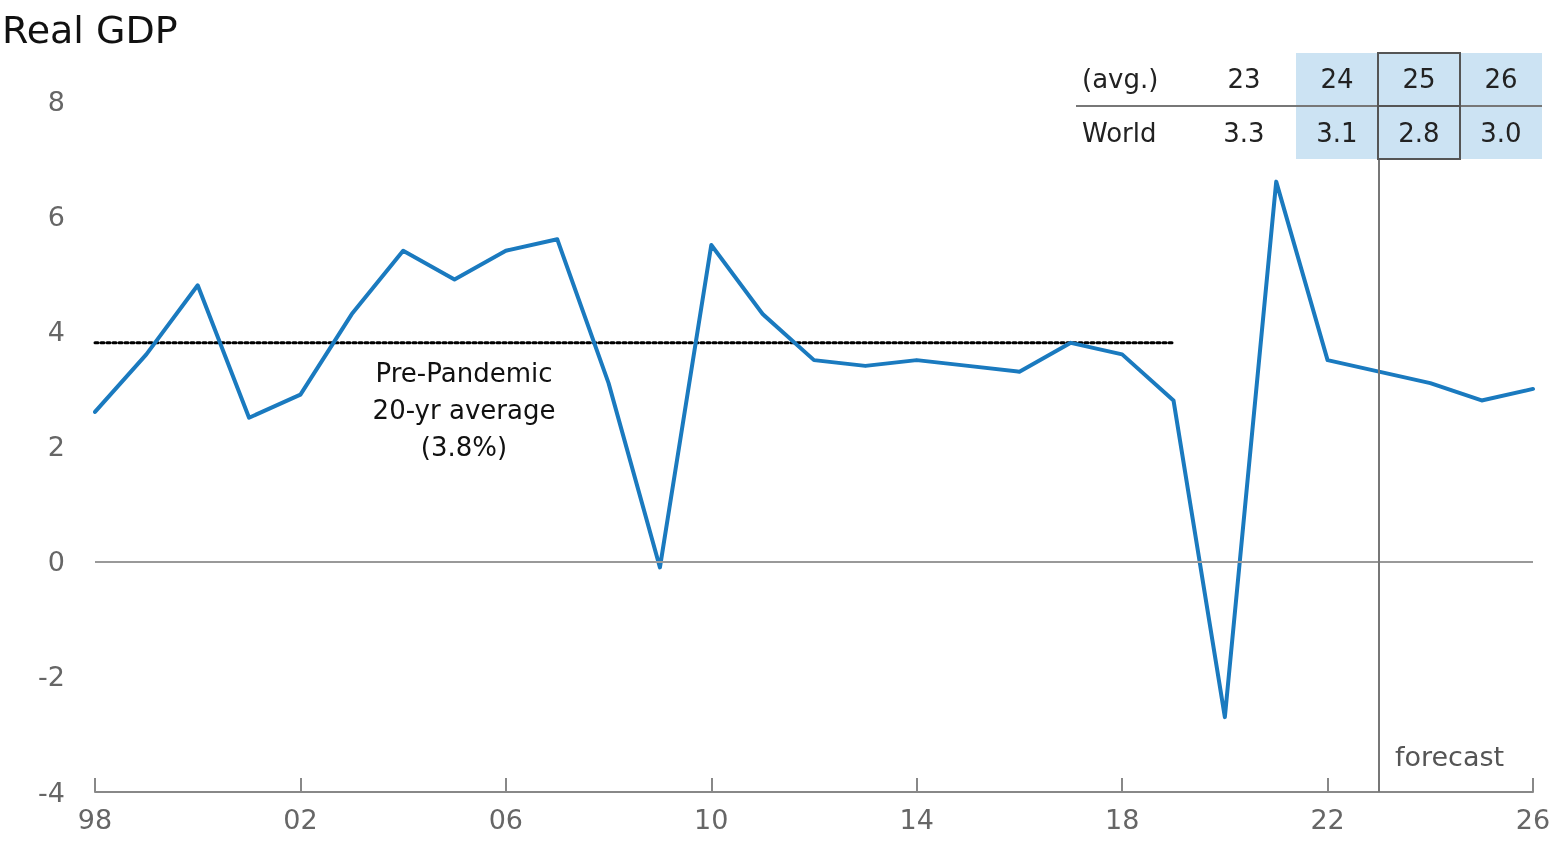 The height and width of the screenshot is (853, 1554). What do you see at coordinates (56, 446) in the screenshot?
I see `y-tick-label: 2` at bounding box center [56, 446].